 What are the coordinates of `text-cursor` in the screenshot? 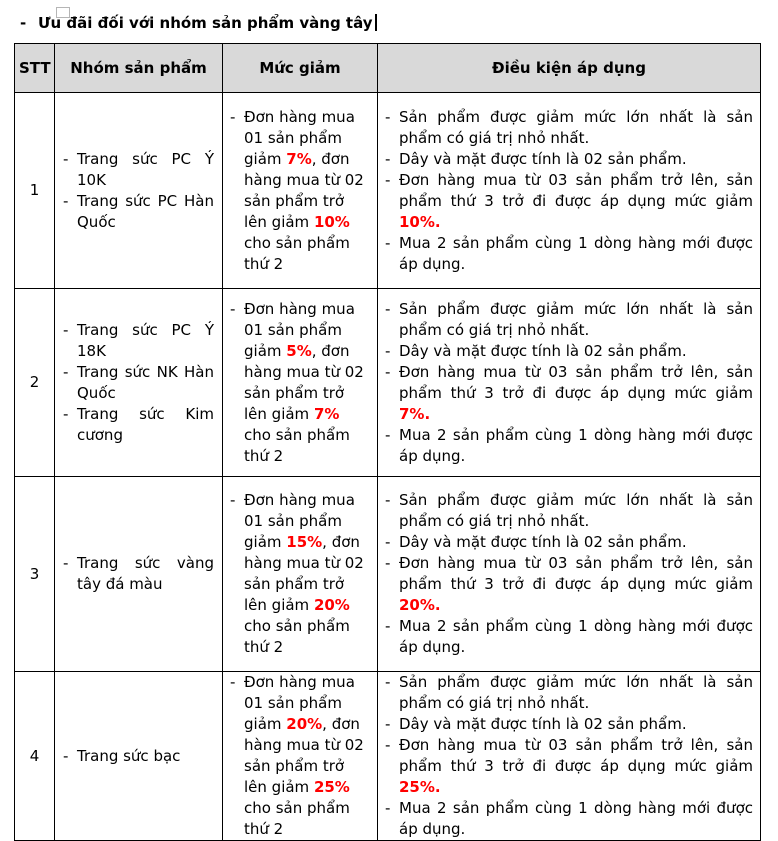 It's located at (375, 22).